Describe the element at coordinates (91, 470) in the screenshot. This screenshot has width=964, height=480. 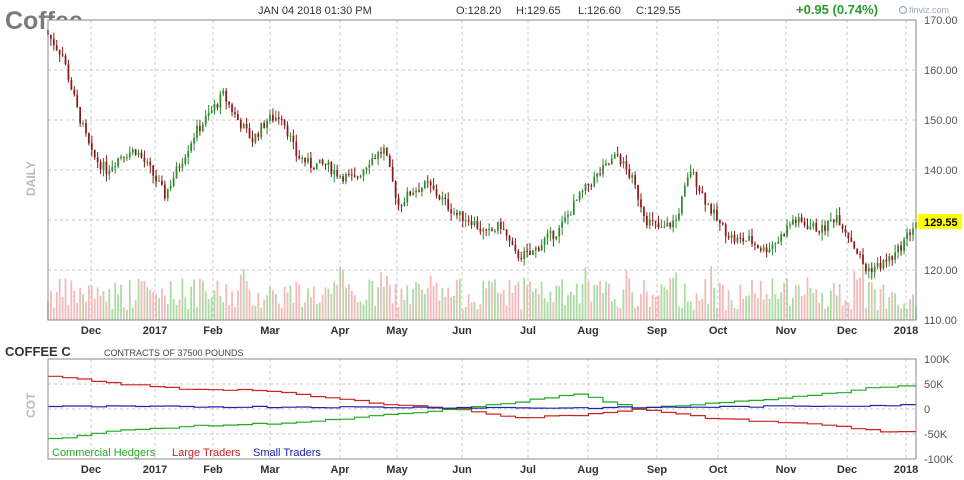
I see `cot-x-tick: Dec` at that location.